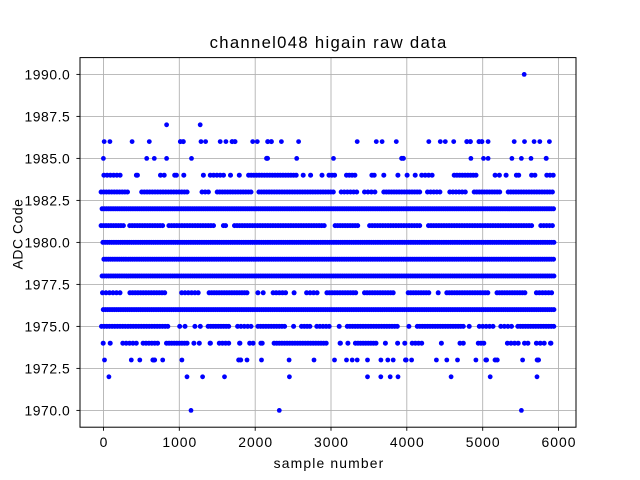 The image size is (640, 480). Describe the element at coordinates (48, 410) in the screenshot. I see `svg-text: 1970.0` at that location.